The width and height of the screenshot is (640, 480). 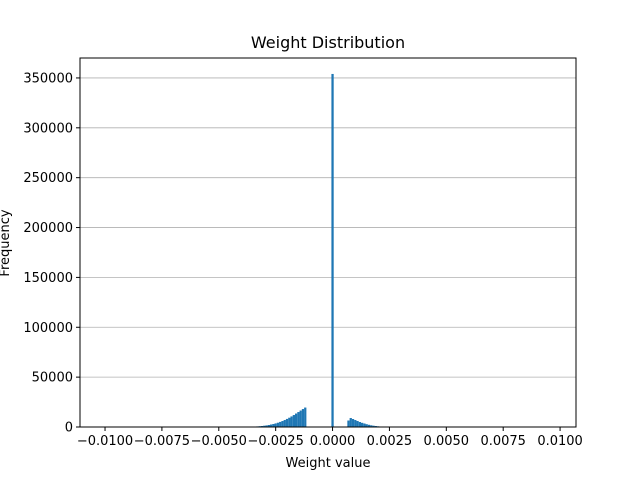 I want to click on x-tick-label: 0.0075, so click(x=503, y=441).